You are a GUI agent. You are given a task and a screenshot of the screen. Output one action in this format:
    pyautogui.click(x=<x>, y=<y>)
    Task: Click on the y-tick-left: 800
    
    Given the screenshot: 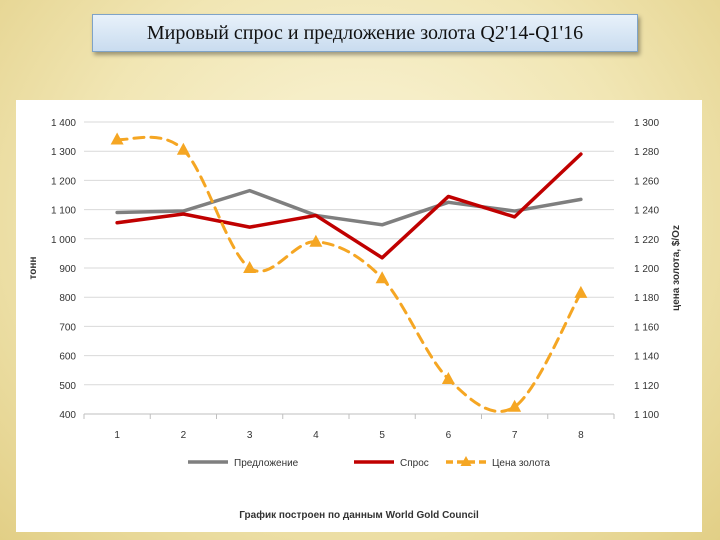 What is the action you would take?
    pyautogui.click(x=67, y=298)
    